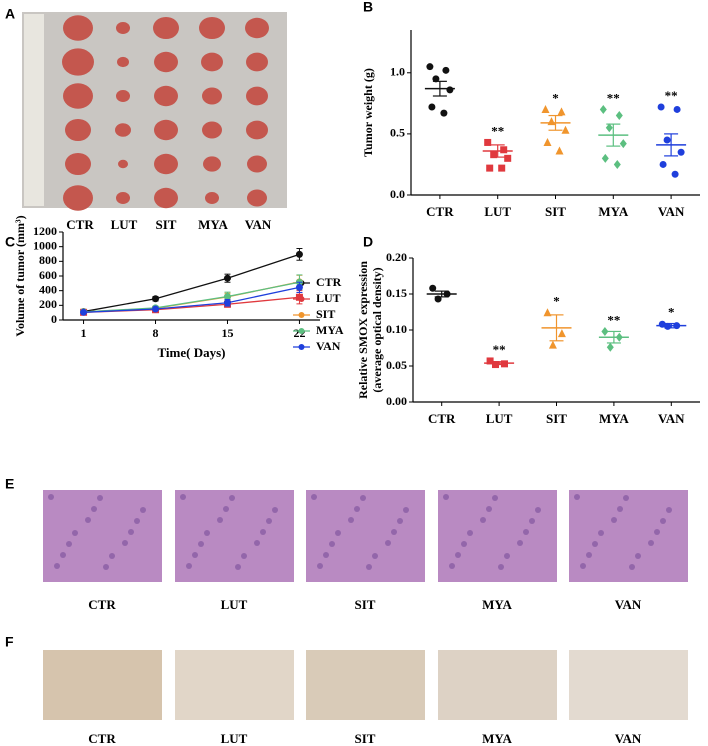  What do you see at coordinates (10, 14) in the screenshot?
I see `panel-label: A` at bounding box center [10, 14].